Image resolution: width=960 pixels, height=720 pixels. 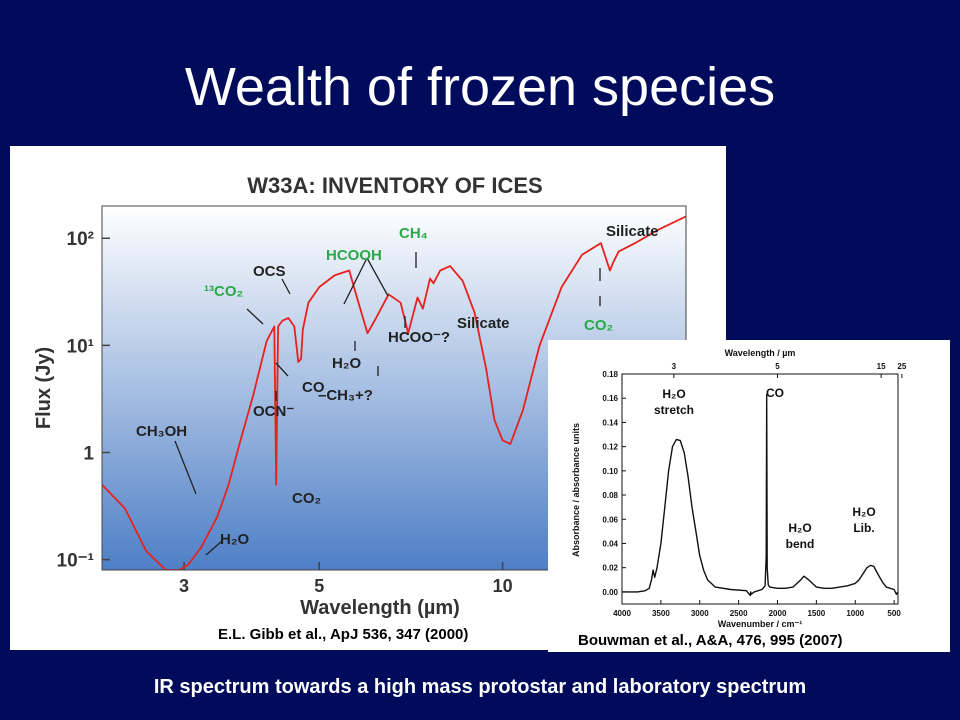 I want to click on main-y-tick-label-2: 10¹, so click(x=80, y=346).